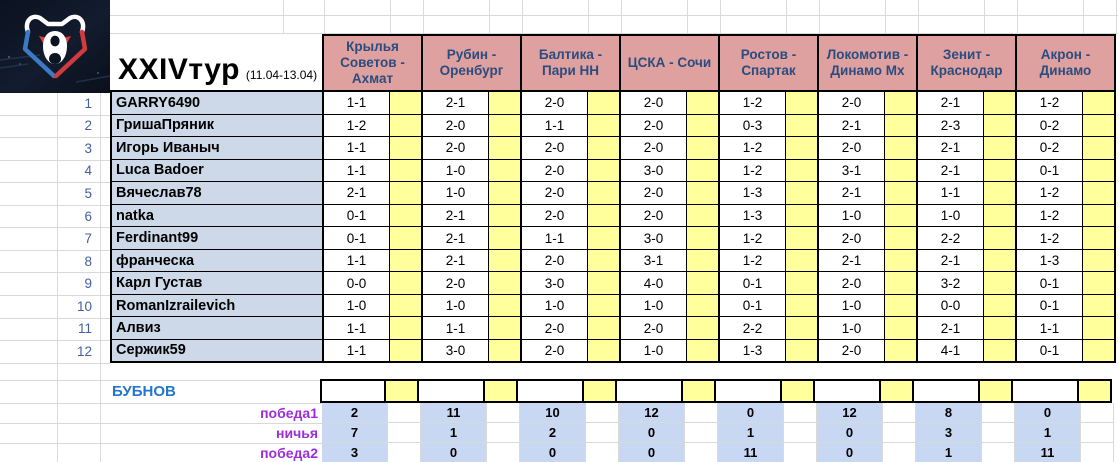 The width and height of the screenshot is (1118, 462). I want to click on player-name-cell: франческа, so click(217, 261).